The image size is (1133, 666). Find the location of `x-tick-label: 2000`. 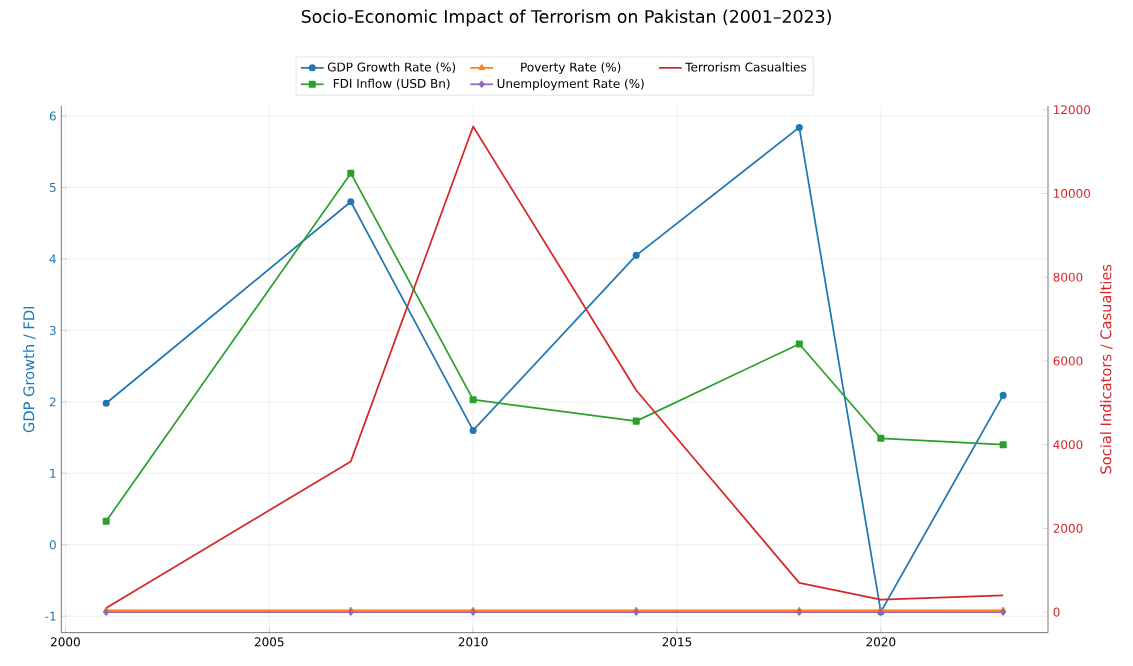

x-tick-label: 2000 is located at coordinates (65, 642).